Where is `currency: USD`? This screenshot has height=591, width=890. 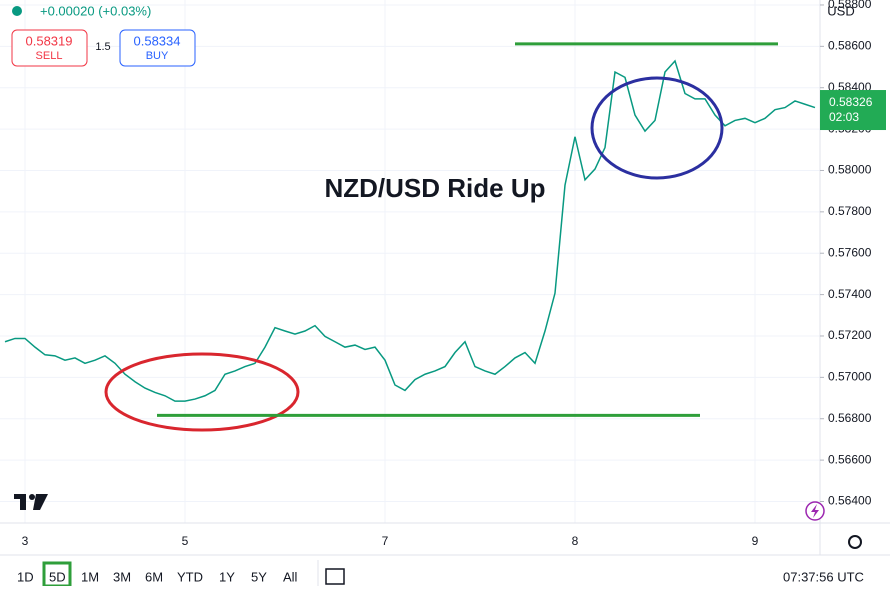
currency: USD is located at coordinates (840, 10).